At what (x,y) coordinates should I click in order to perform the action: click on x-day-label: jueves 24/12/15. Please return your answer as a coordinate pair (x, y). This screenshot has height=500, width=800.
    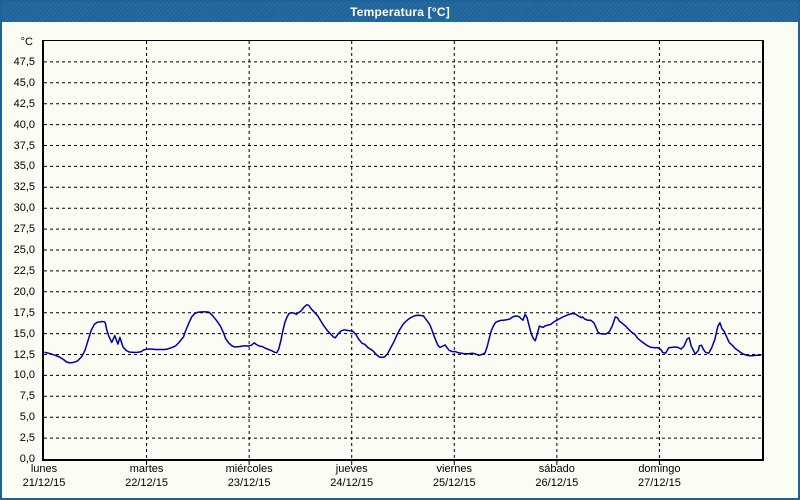
    Looking at the image, I should click on (352, 476).